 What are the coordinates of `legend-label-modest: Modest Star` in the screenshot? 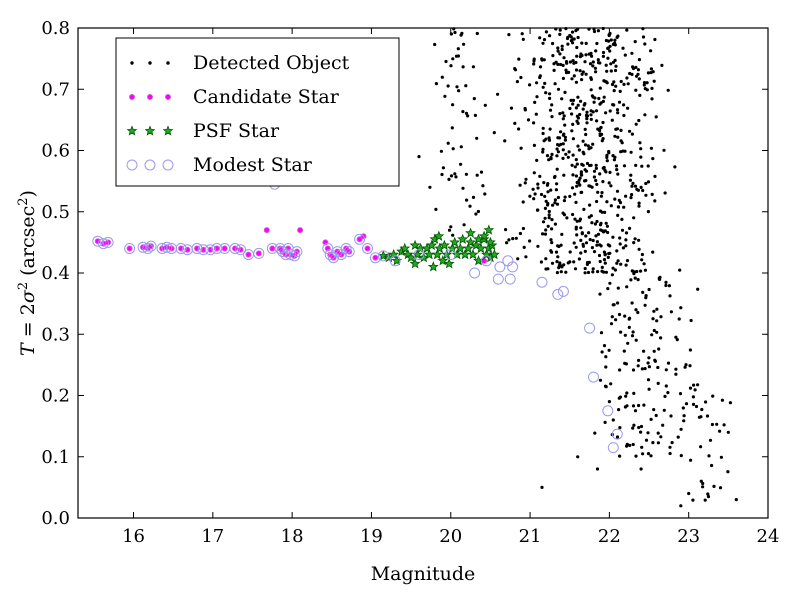 It's located at (253, 165).